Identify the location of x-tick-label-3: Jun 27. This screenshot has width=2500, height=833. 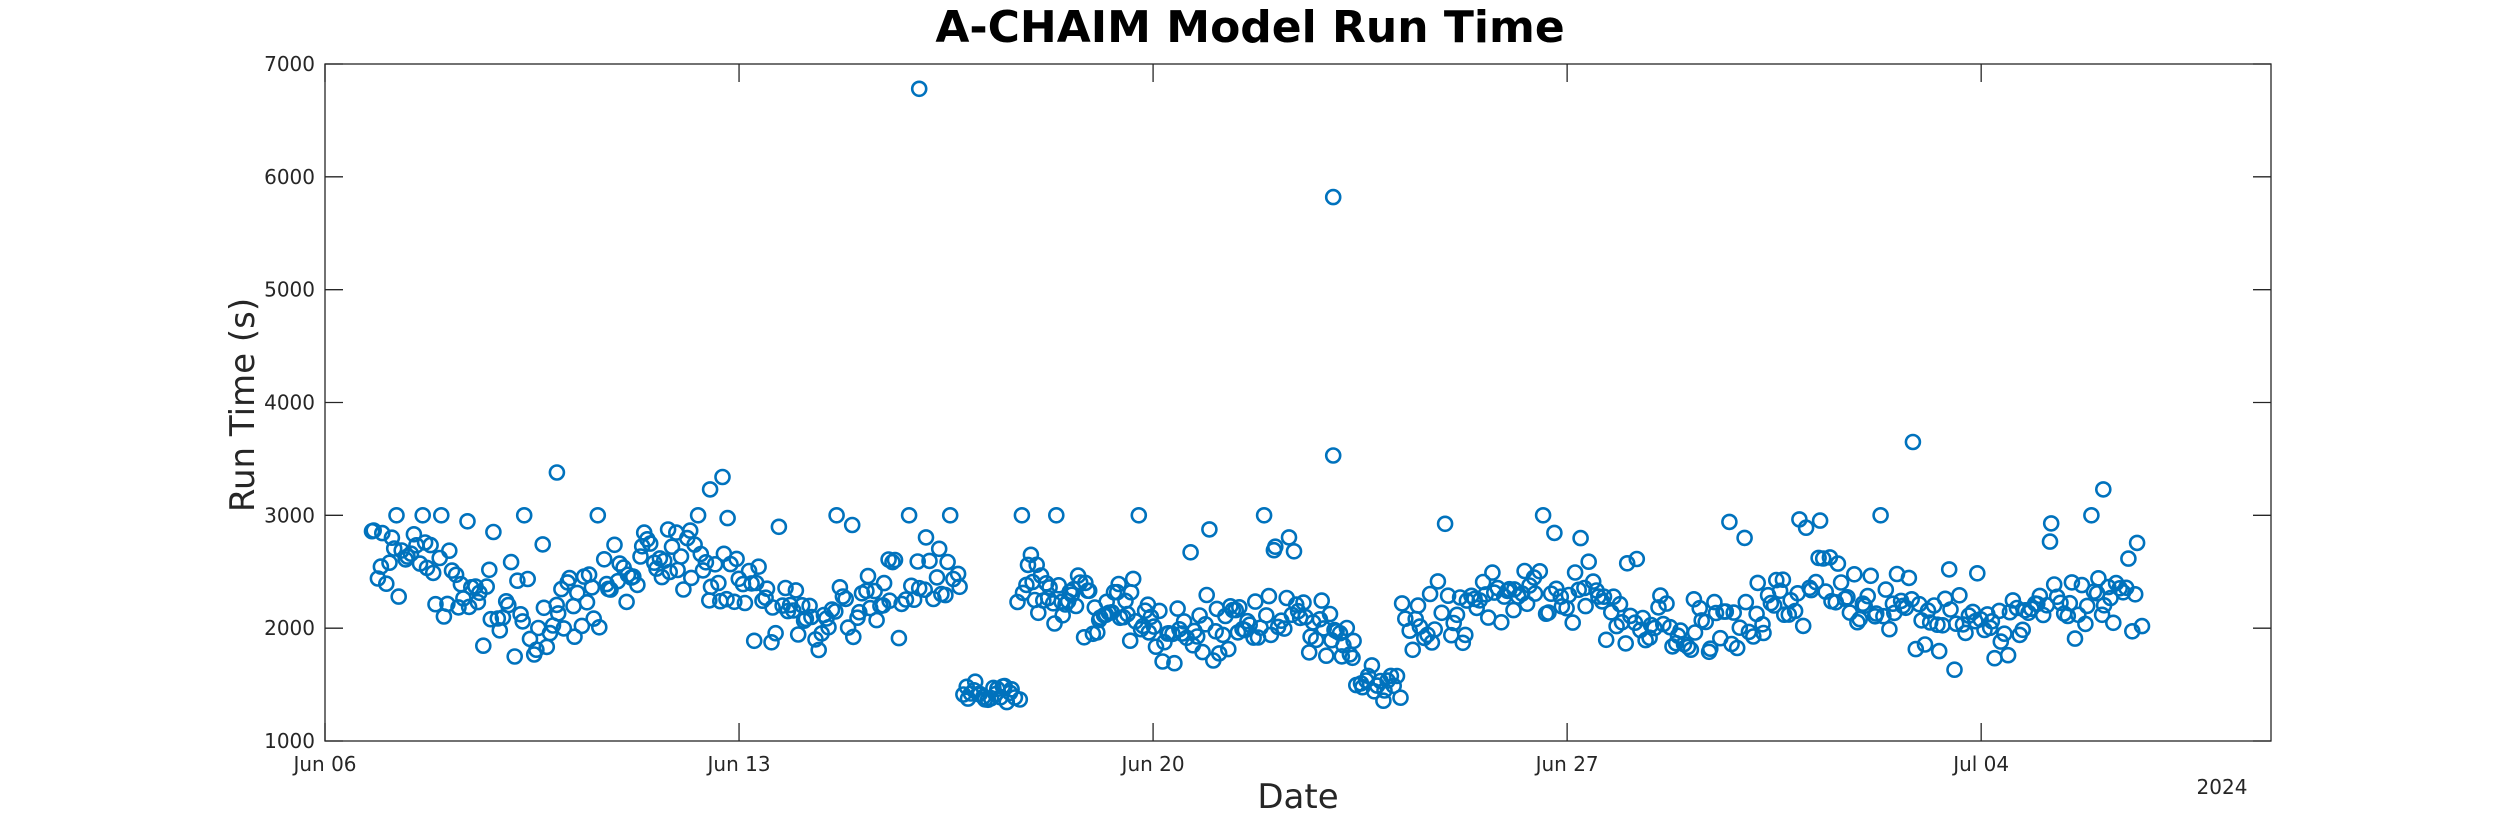
(1566, 764).